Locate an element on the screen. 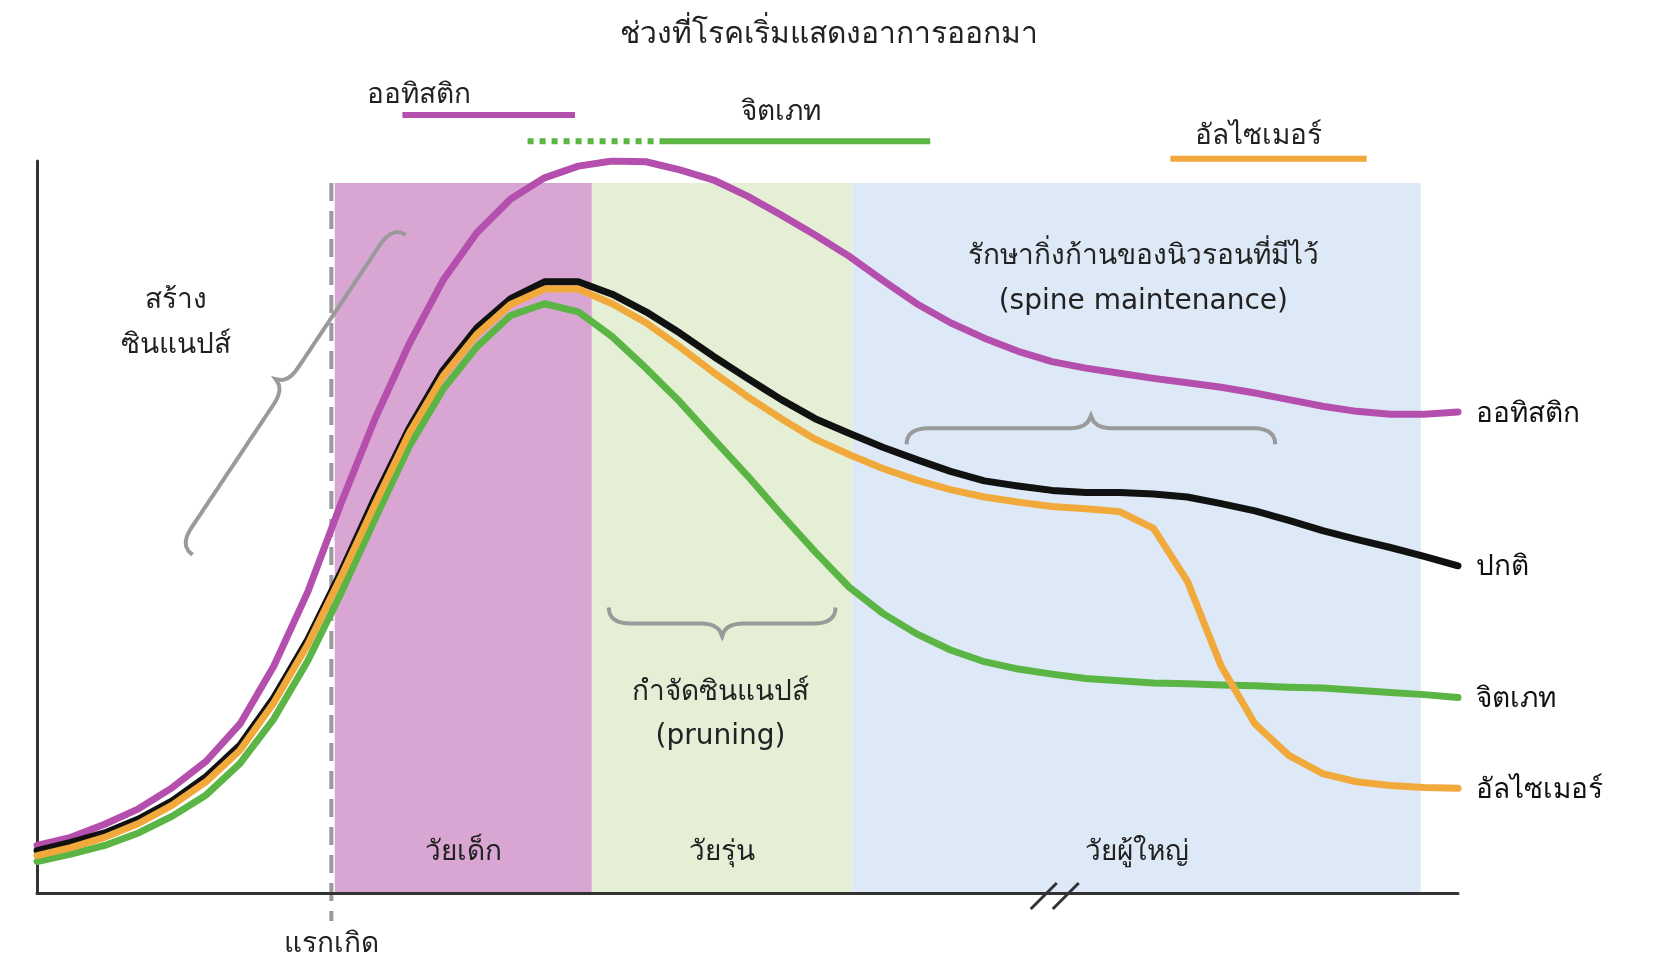 The image size is (1658, 964). text: แรกเกิด is located at coordinates (331, 942).